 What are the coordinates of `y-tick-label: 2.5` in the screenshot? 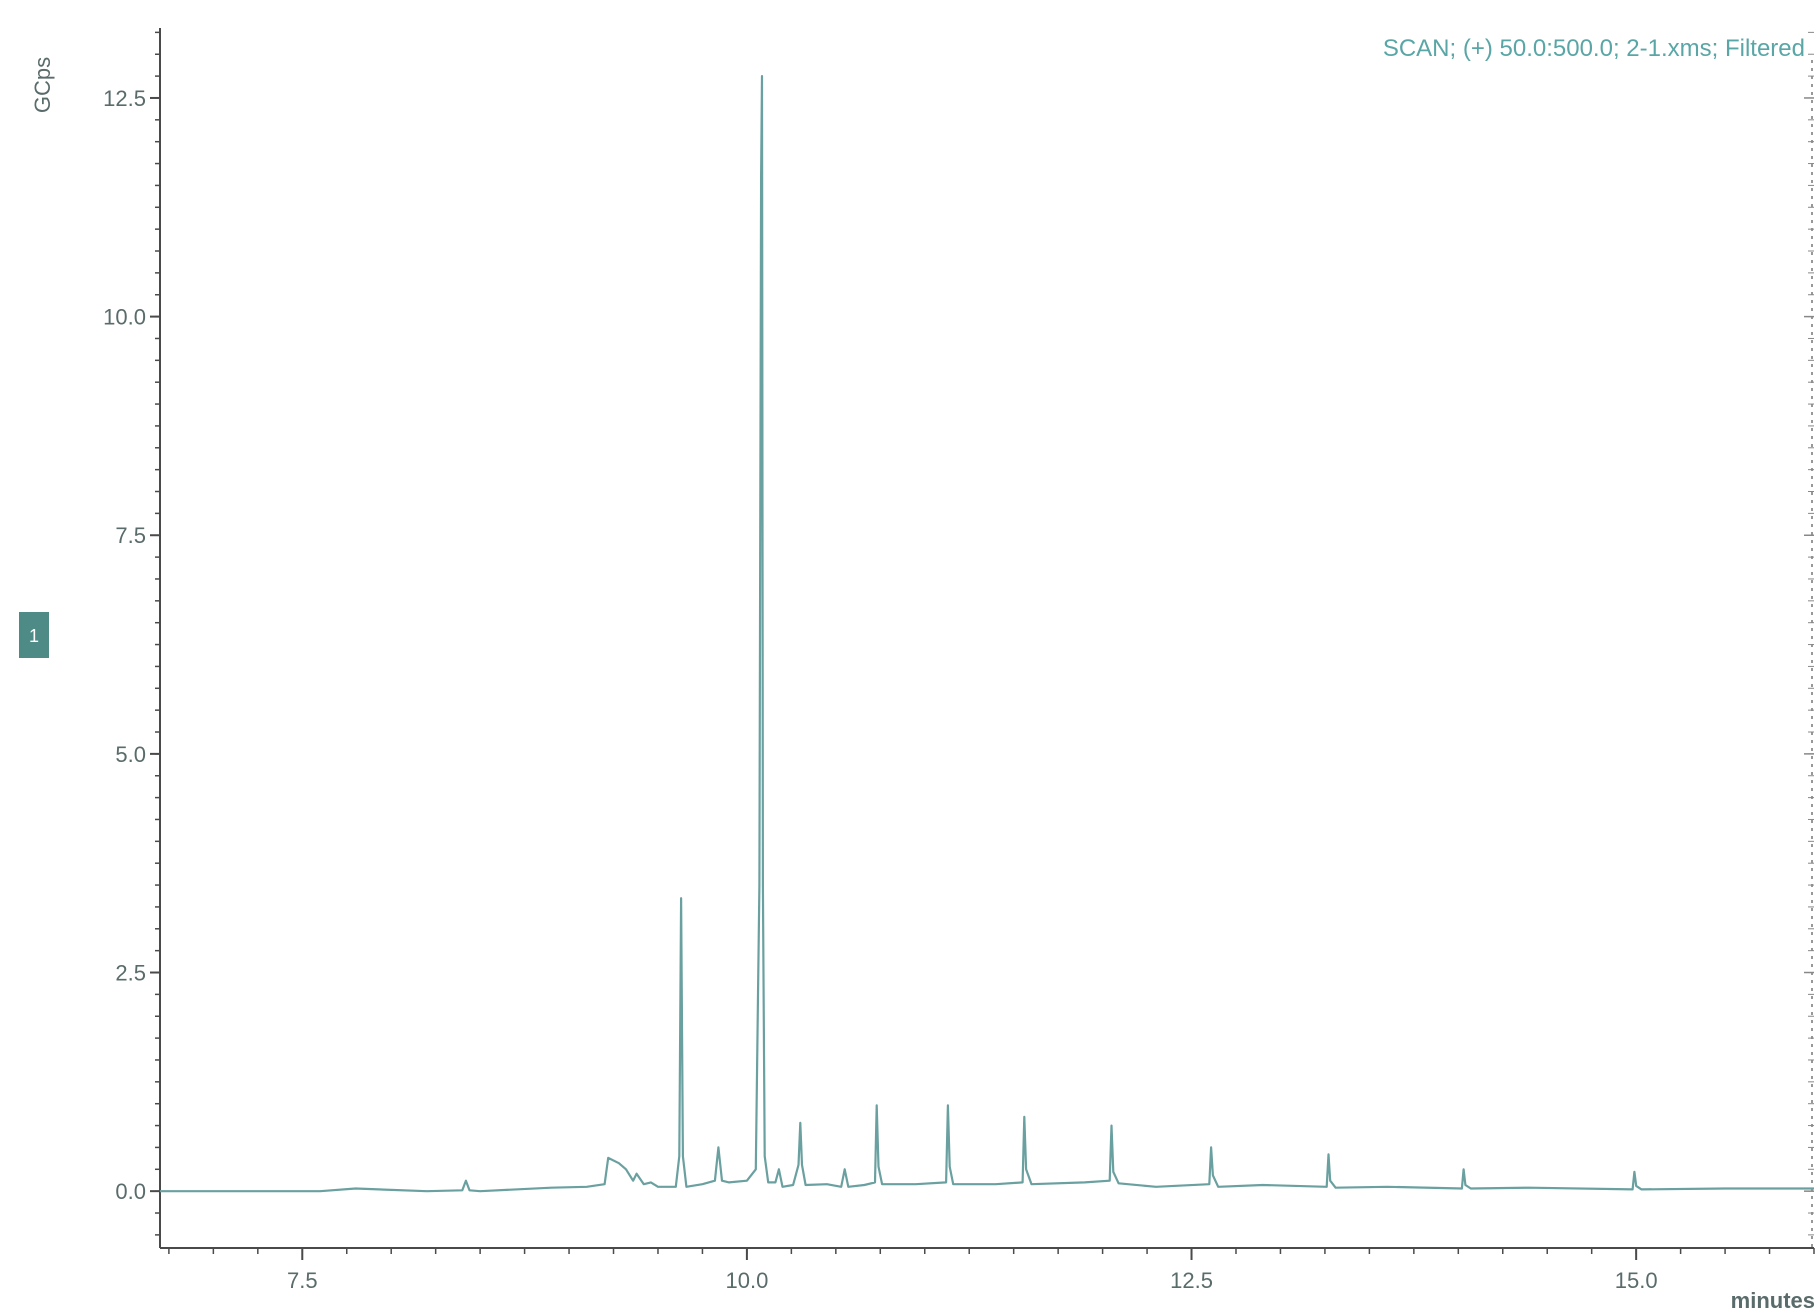 It's located at (130, 973).